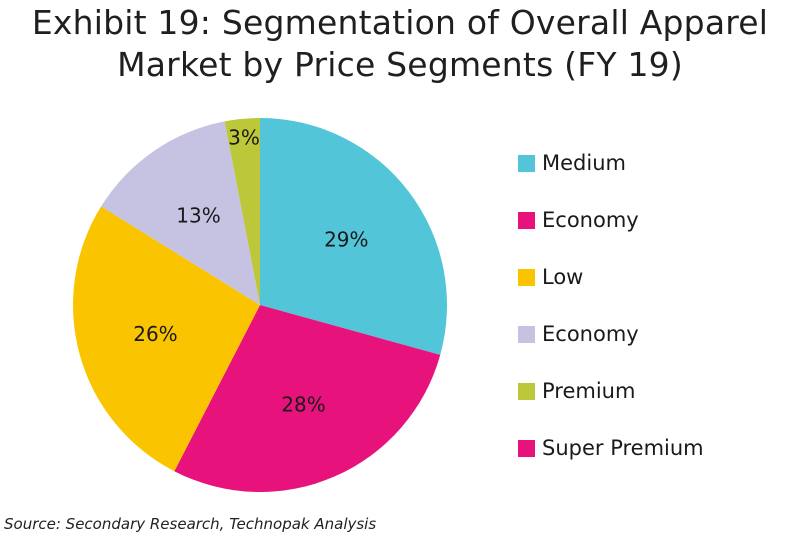 The width and height of the screenshot is (800, 540). Describe the element at coordinates (155, 334) in the screenshot. I see `pie-slice-label-2: 26%` at that location.